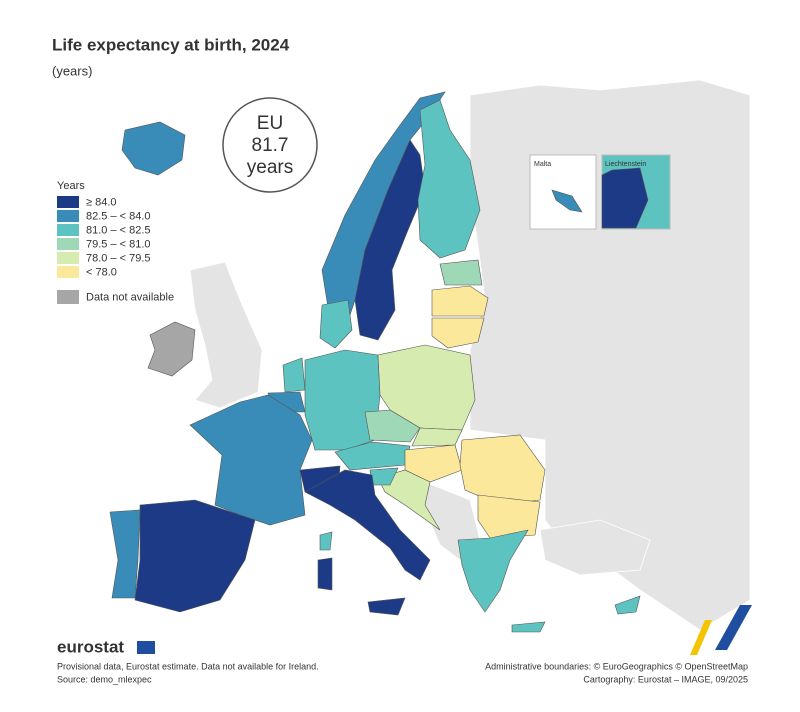  What do you see at coordinates (665, 679) in the screenshot?
I see `footer-credit: Cartography: Eurostat – IMAGE, 09/2025` at bounding box center [665, 679].